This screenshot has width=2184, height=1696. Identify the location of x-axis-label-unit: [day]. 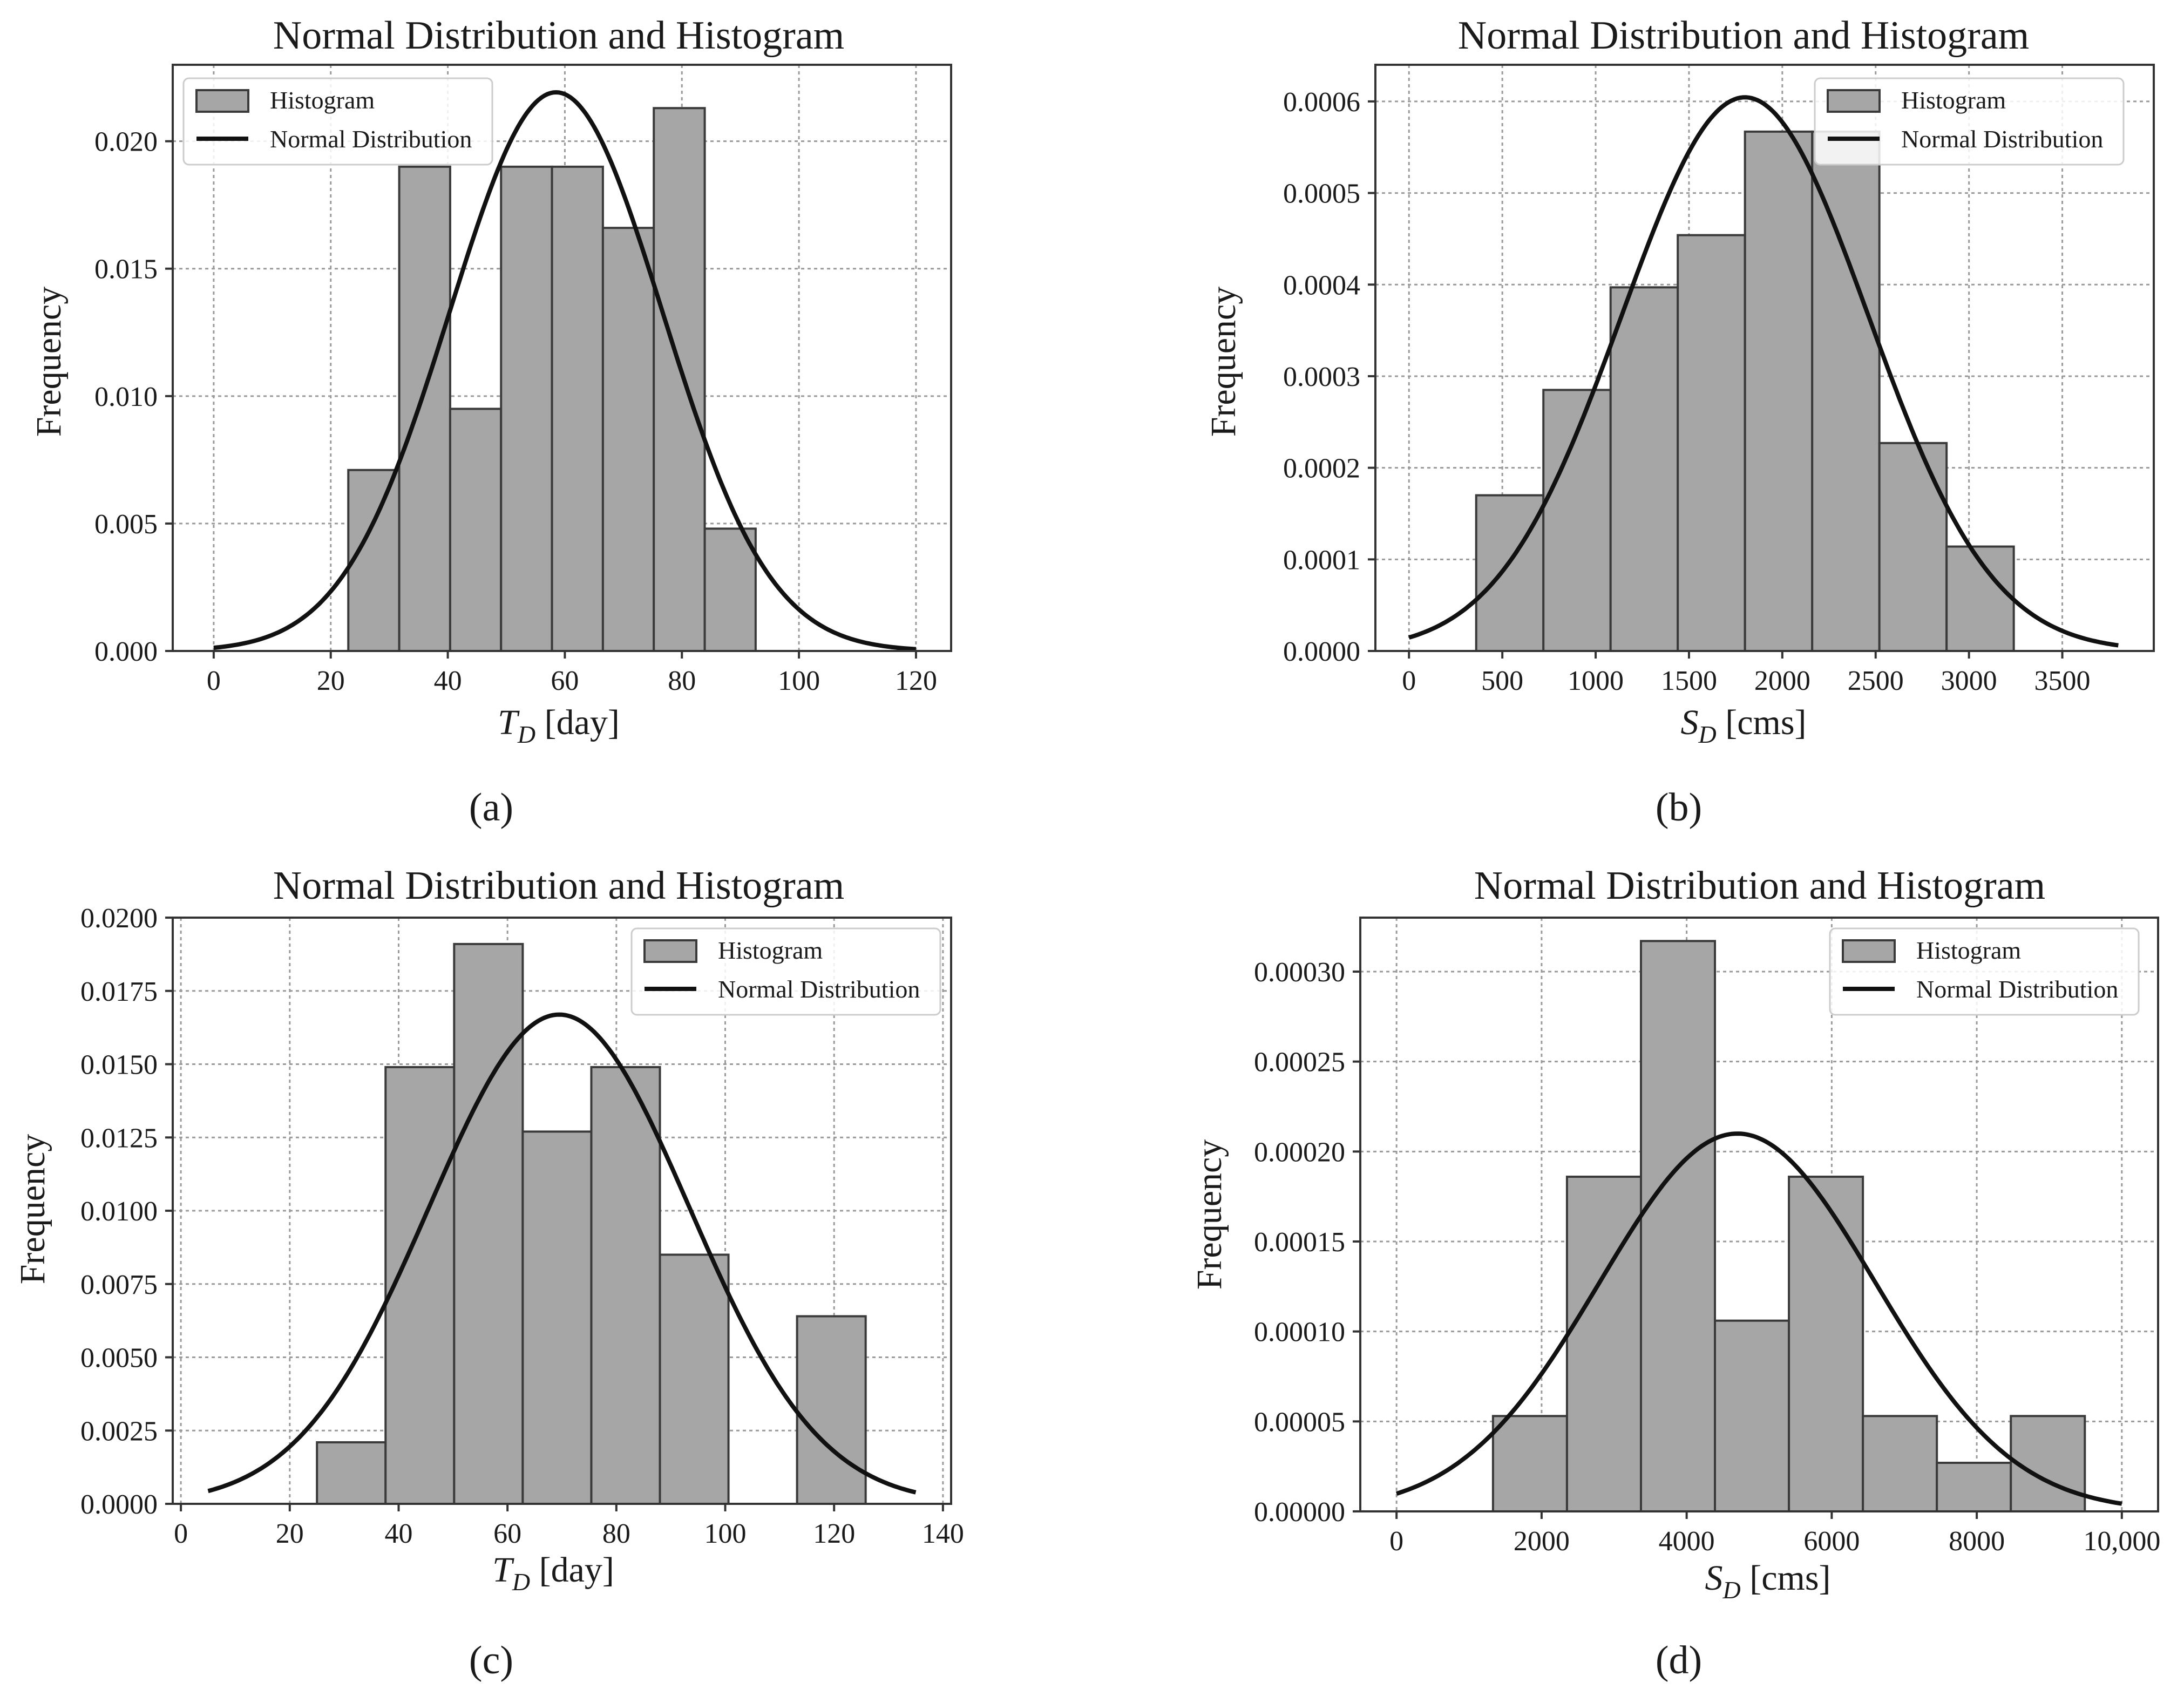
(576, 1570).